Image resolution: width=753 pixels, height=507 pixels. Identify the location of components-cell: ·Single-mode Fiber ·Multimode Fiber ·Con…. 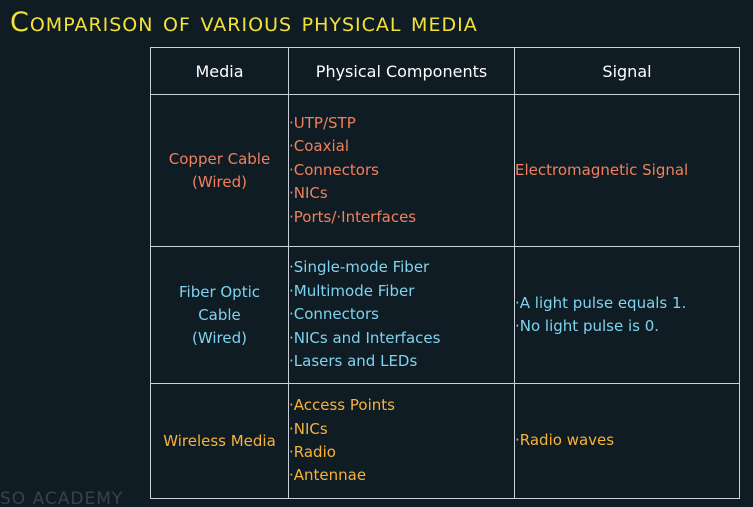
(401, 315).